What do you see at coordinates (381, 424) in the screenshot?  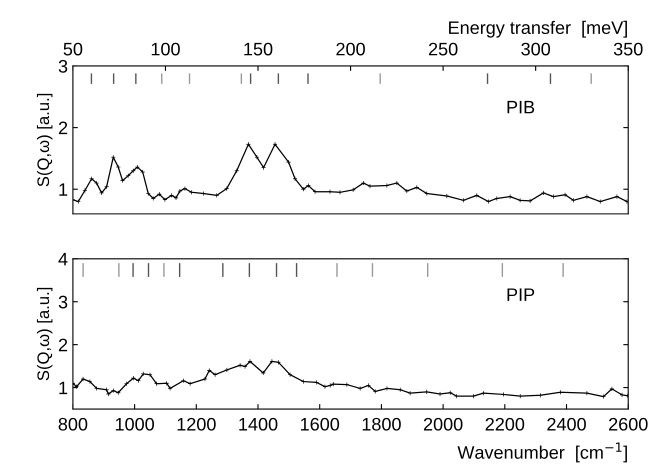 I see `x-tick-label: 1800` at bounding box center [381, 424].